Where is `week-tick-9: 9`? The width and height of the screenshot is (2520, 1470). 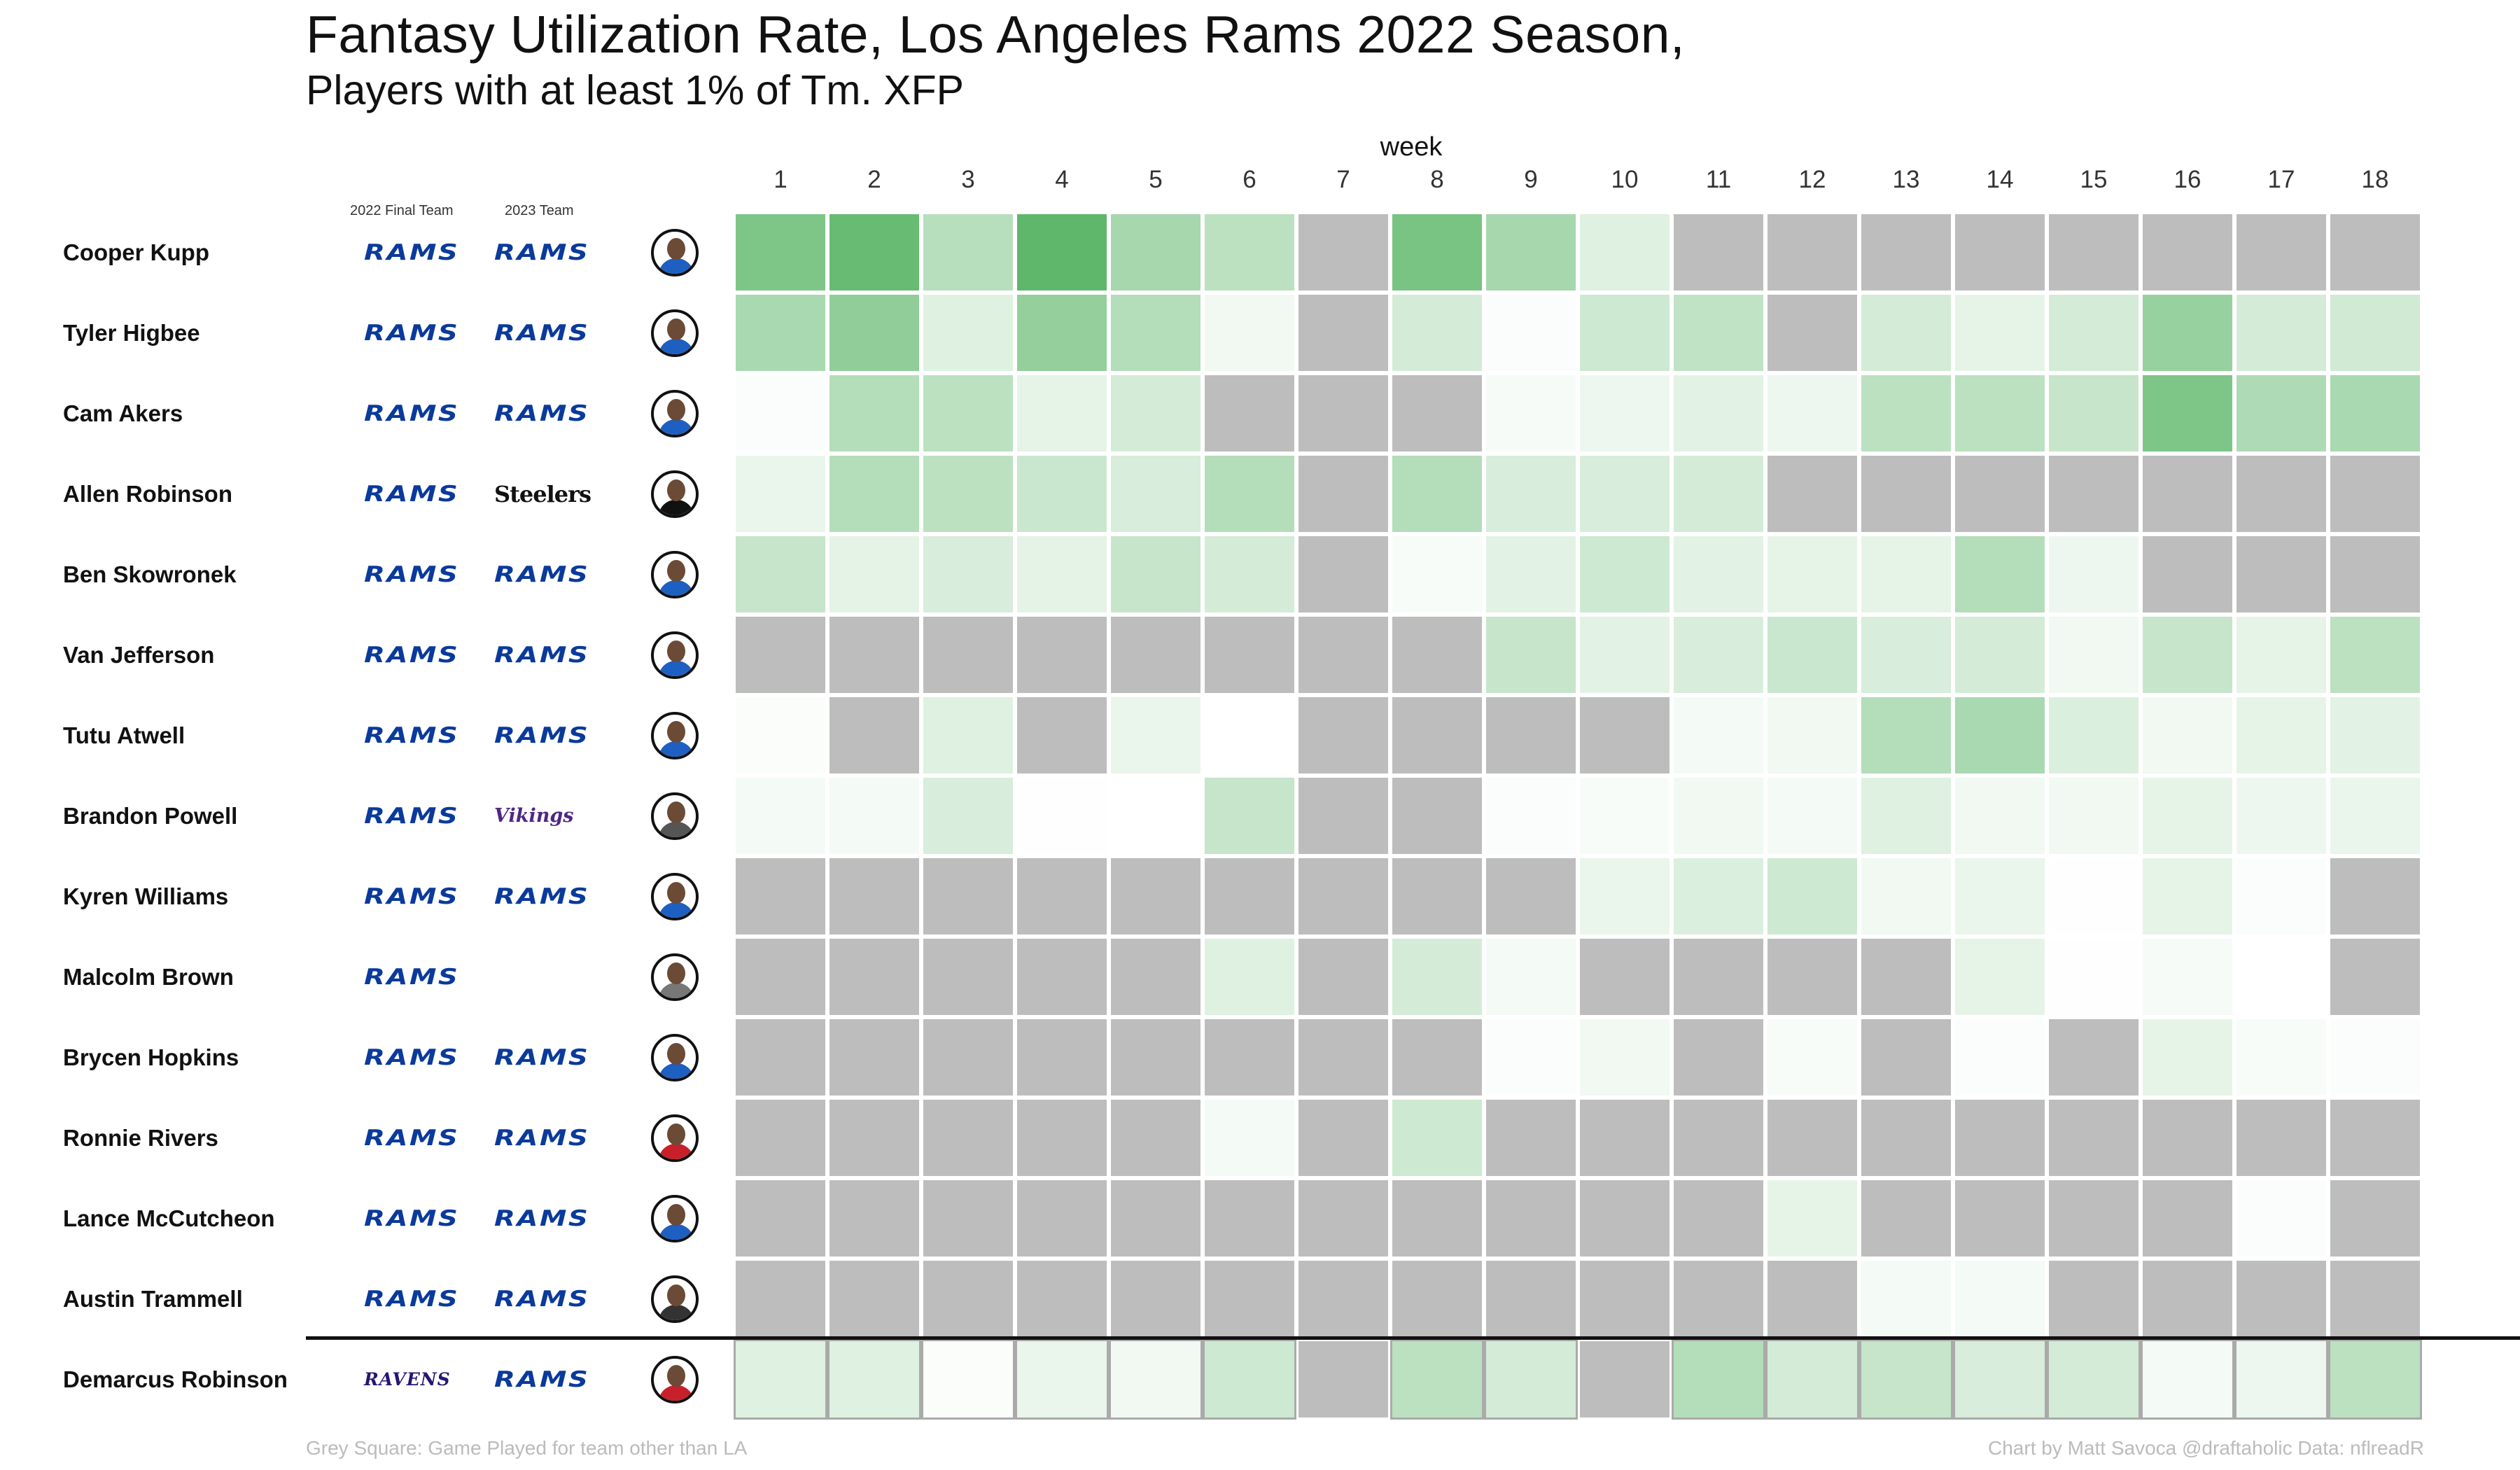
week-tick-9: 9 is located at coordinates (1531, 179).